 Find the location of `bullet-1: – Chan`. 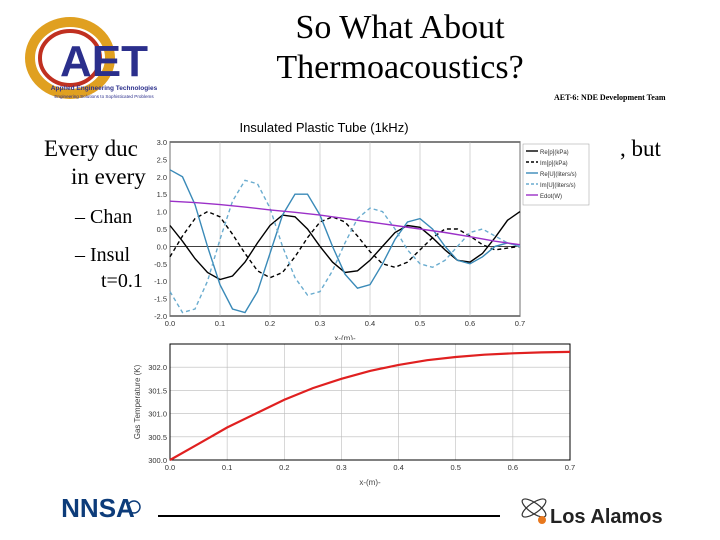

bullet-1: – Chan is located at coordinates (104, 217).